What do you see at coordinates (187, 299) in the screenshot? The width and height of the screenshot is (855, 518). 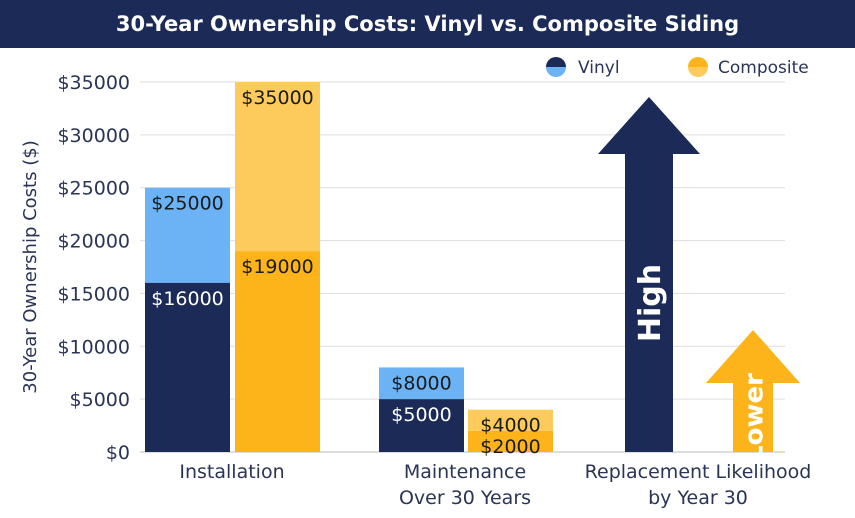 I see `data-label: $16000` at bounding box center [187, 299].